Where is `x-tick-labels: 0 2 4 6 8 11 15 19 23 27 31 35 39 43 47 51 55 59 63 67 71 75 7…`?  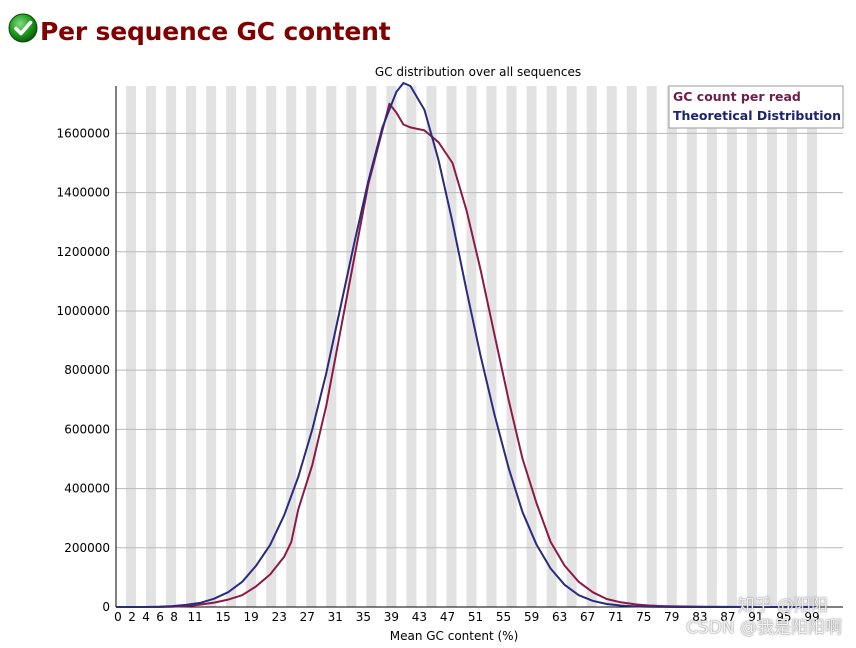 x-tick-labels: 0 2 4 6 8 11 15 19 23 27 31 35 39 43 47 51 55 59 63 67 71 75 7… is located at coordinates (466, 617).